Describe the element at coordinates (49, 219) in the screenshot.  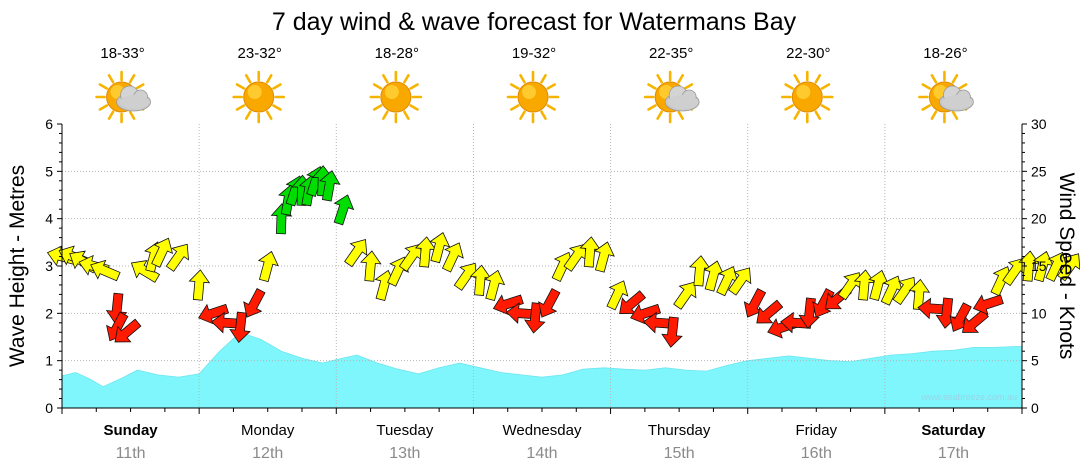
I see `y-left-tick-label: 4` at that location.